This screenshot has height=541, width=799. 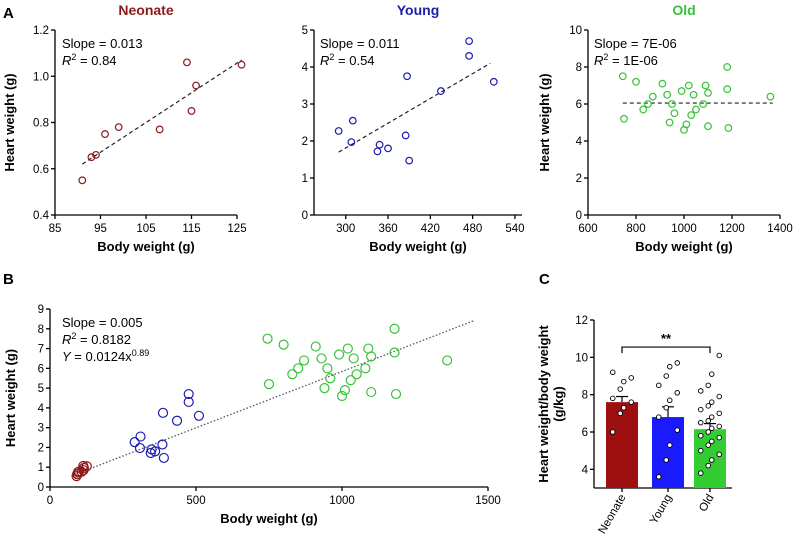 What do you see at coordinates (41, 216) in the screenshot?
I see `y-tick-label: 0.4` at bounding box center [41, 216].